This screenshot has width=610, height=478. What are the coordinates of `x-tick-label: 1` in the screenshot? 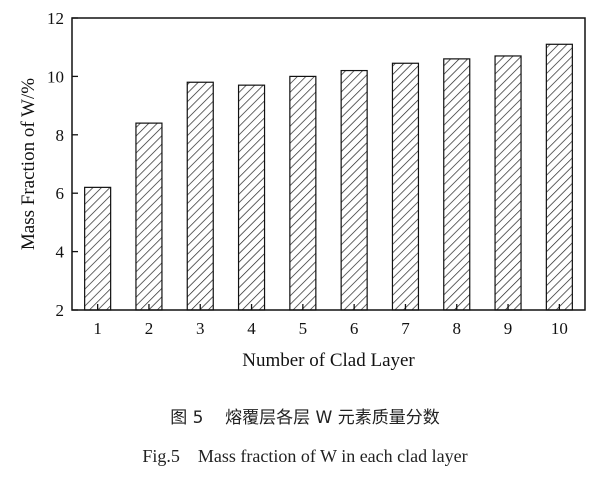 It's located at (97, 328).